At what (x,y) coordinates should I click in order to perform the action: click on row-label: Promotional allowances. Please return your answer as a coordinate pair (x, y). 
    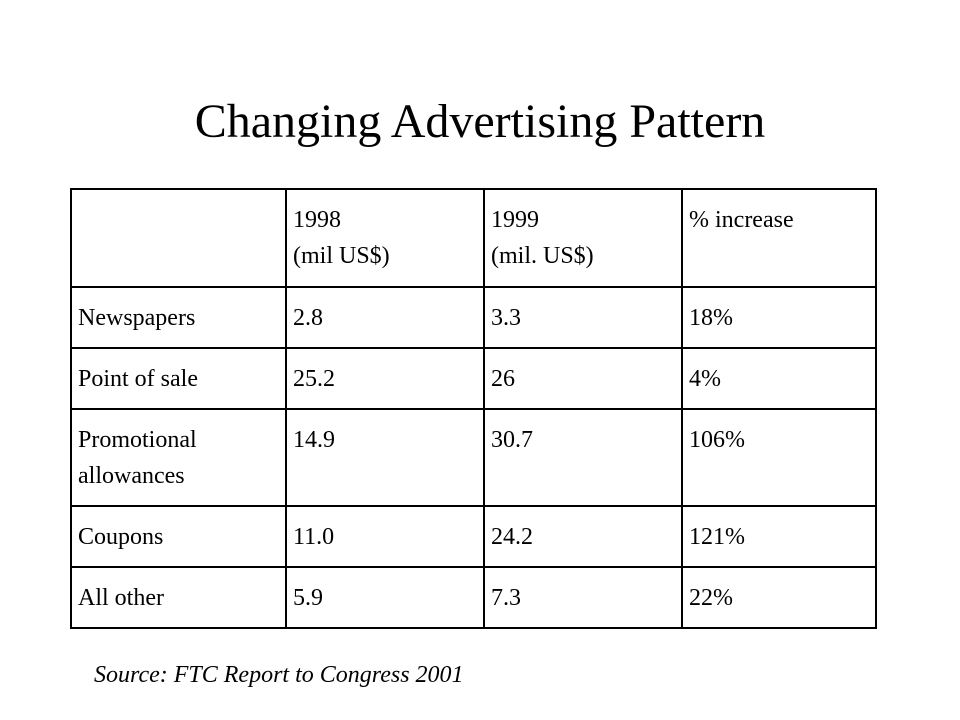
    Looking at the image, I should click on (178, 457).